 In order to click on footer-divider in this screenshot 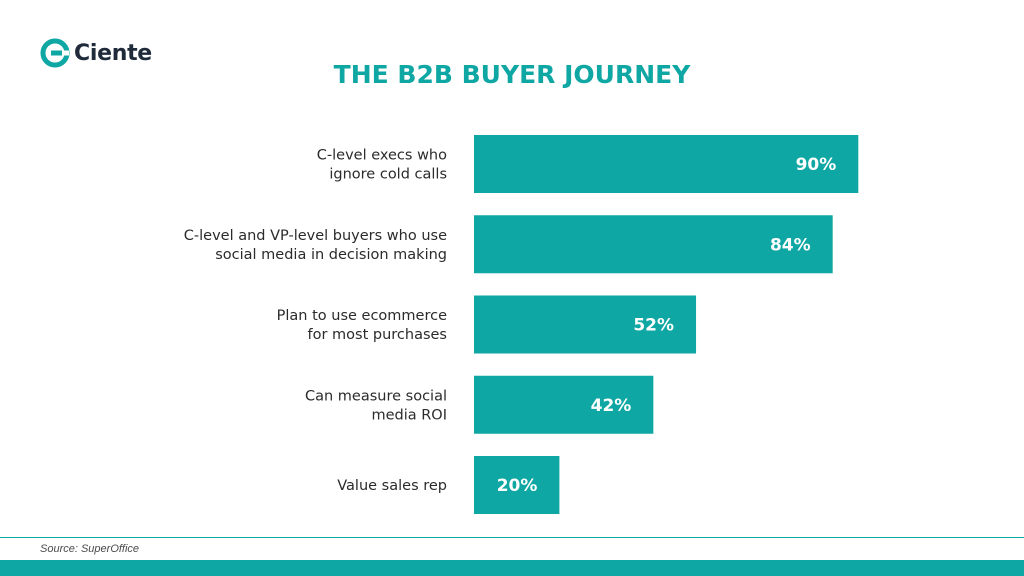, I will do `click(512, 537)`.